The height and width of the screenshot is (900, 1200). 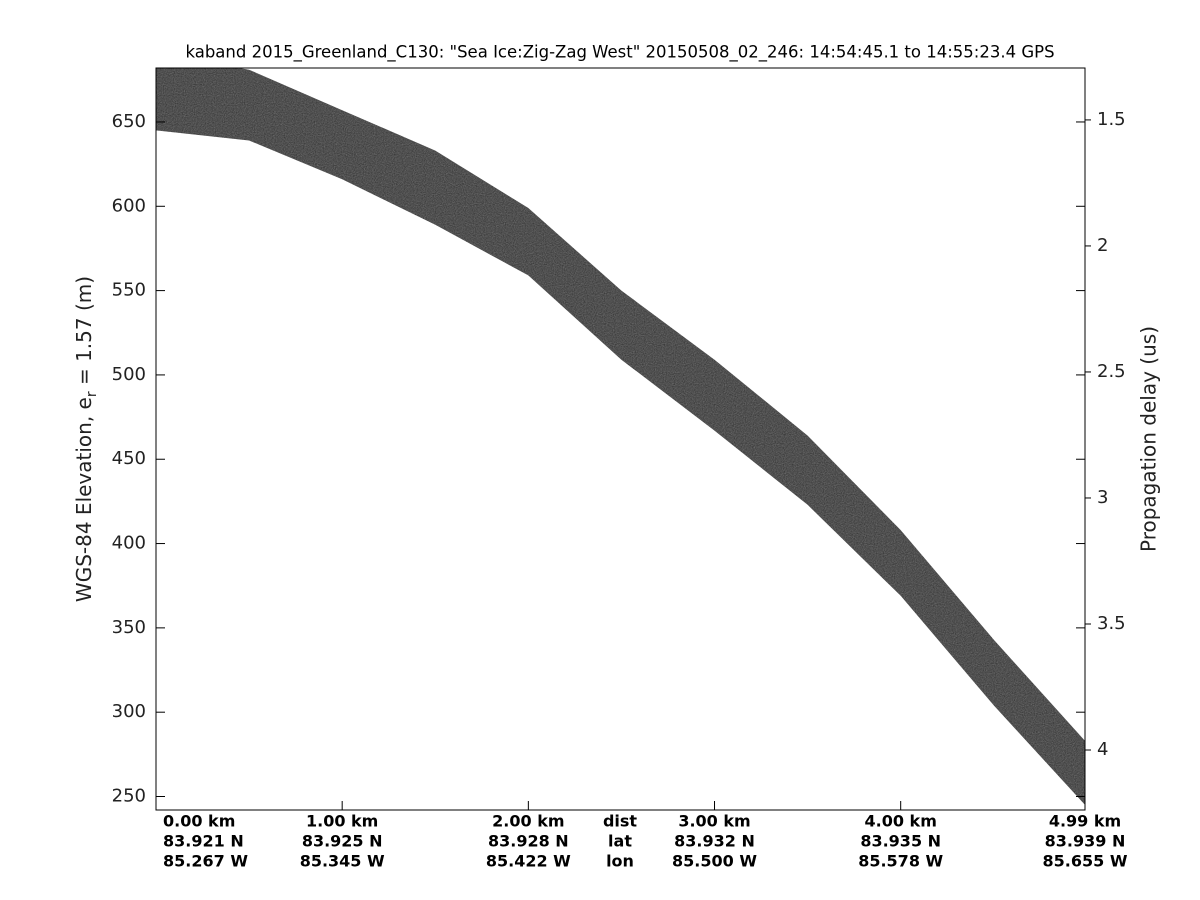 I want to click on y-axis-label: WGS-84 Elevation, er = 1.57 (m), so click(x=86, y=439).